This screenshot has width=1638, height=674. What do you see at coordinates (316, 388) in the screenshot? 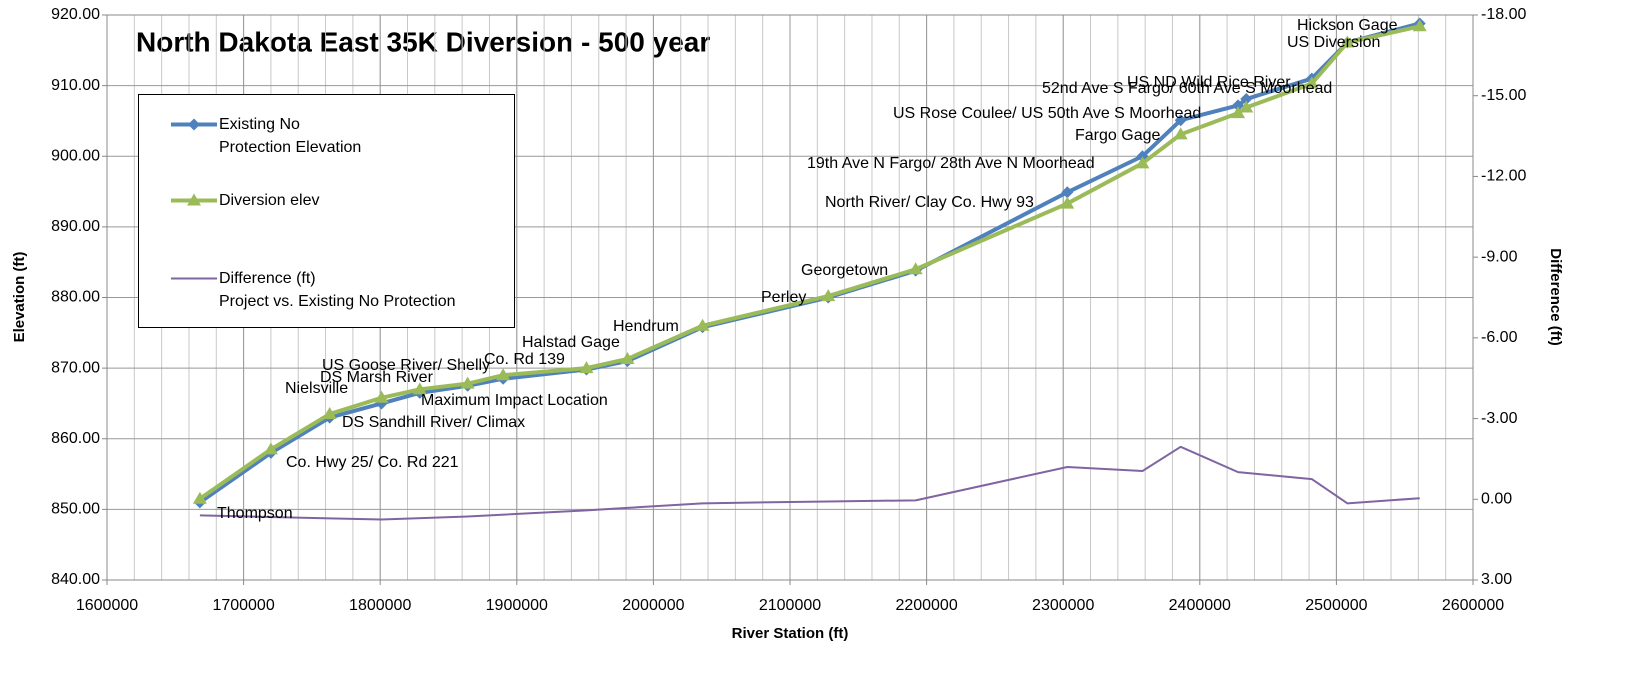
I see `annotation: Nielsville` at bounding box center [316, 388].